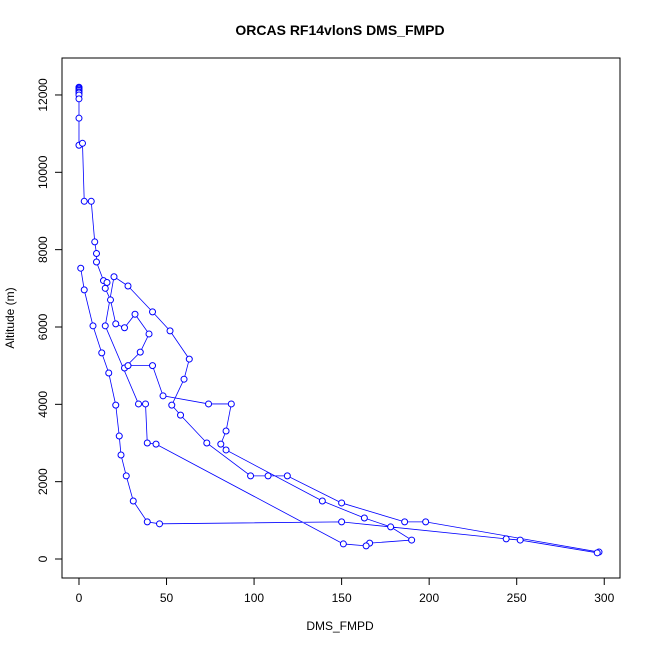 The width and height of the screenshot is (650, 655). Describe the element at coordinates (340, 626) in the screenshot. I see `x-axis-label: DMS_FMPD` at that location.